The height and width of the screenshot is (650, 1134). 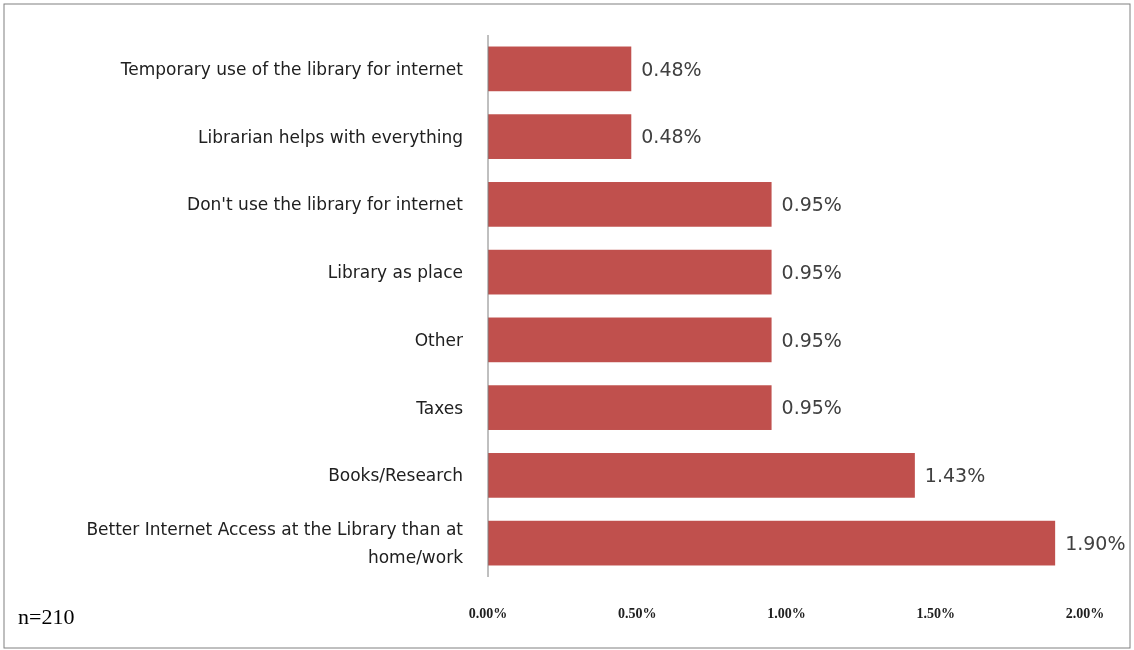 I want to click on y-tick-label: Don't use the library for internet, so click(x=325, y=204).